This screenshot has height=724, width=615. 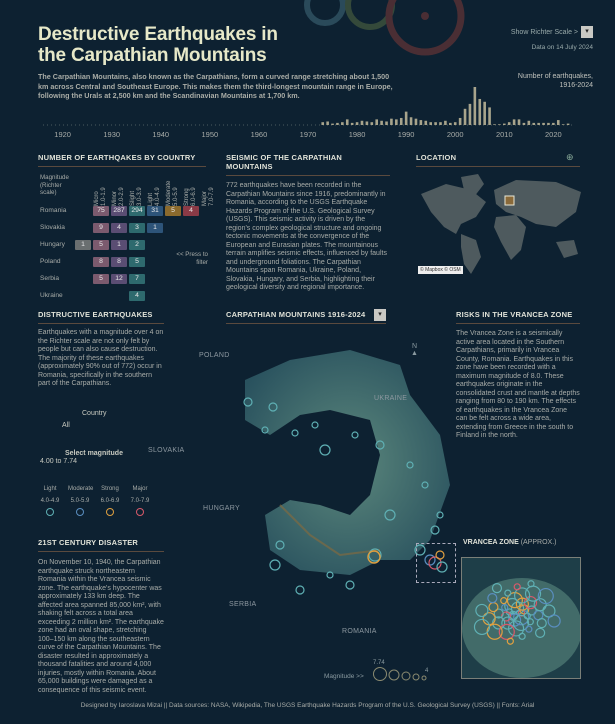 I want to click on count-cell: 287, so click(x=119, y=211).